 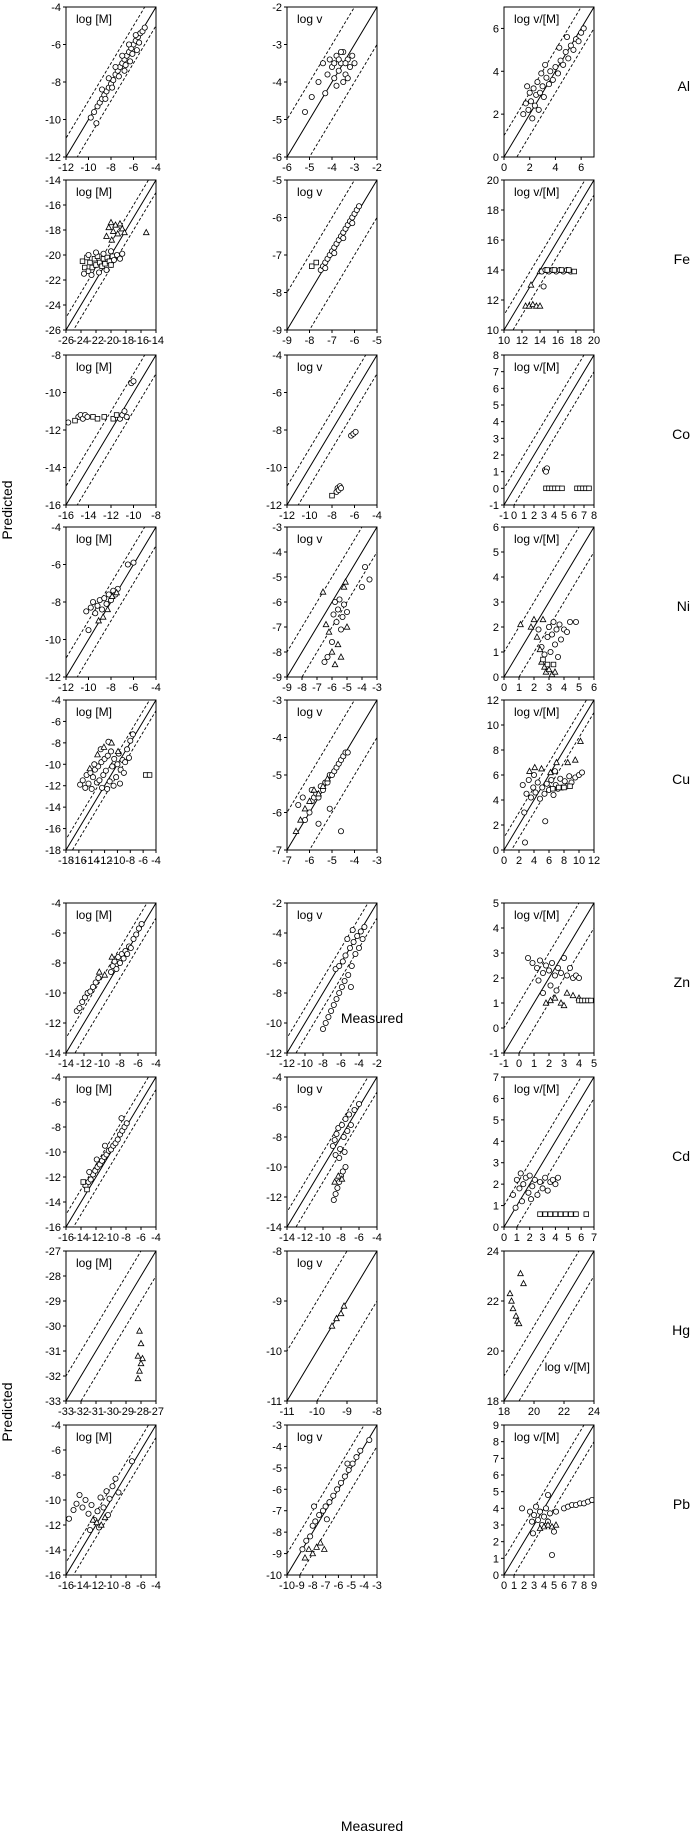 What do you see at coordinates (568, 1238) in the screenshot?
I see `x-tick-label: 5` at bounding box center [568, 1238].